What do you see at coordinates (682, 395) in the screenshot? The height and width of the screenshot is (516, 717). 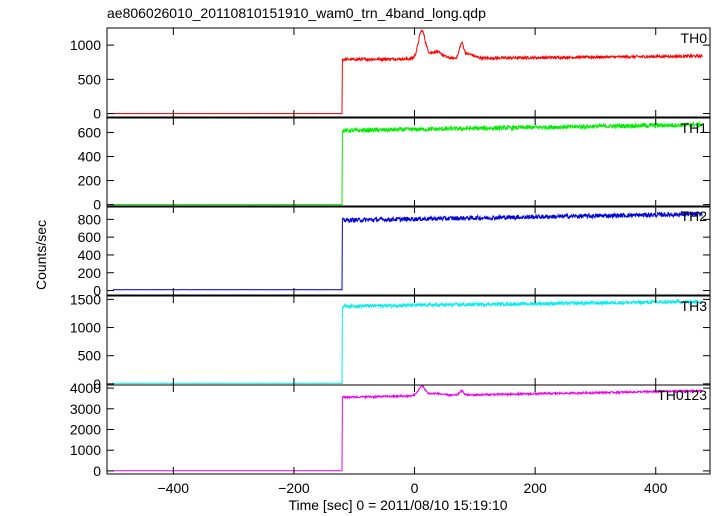 I see `series-label-th0123: TH0123` at bounding box center [682, 395].